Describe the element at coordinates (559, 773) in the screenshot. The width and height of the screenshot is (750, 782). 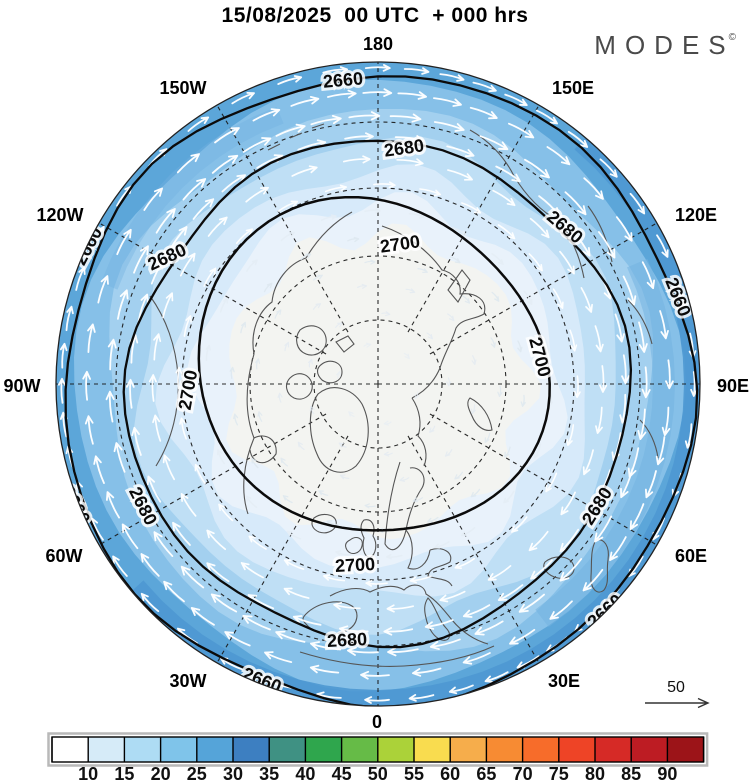
I see `colorbar-tick-label: 75` at that location.